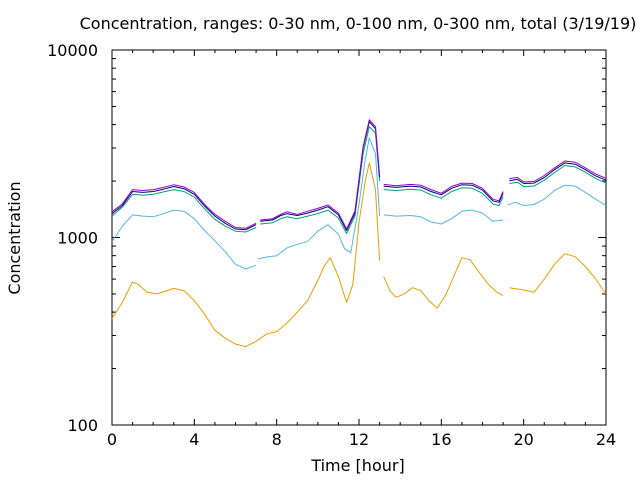  I want to click on y-axis-title: Concentration, so click(14, 237).